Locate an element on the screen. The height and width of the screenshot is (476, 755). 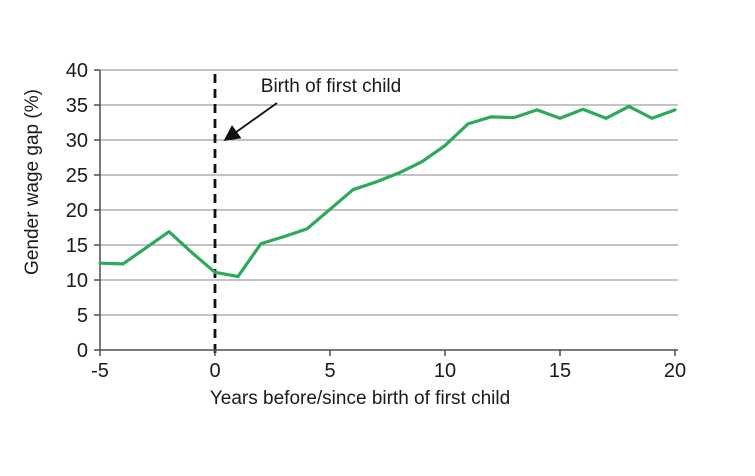
x-tick-label: 0 is located at coordinates (214, 371).